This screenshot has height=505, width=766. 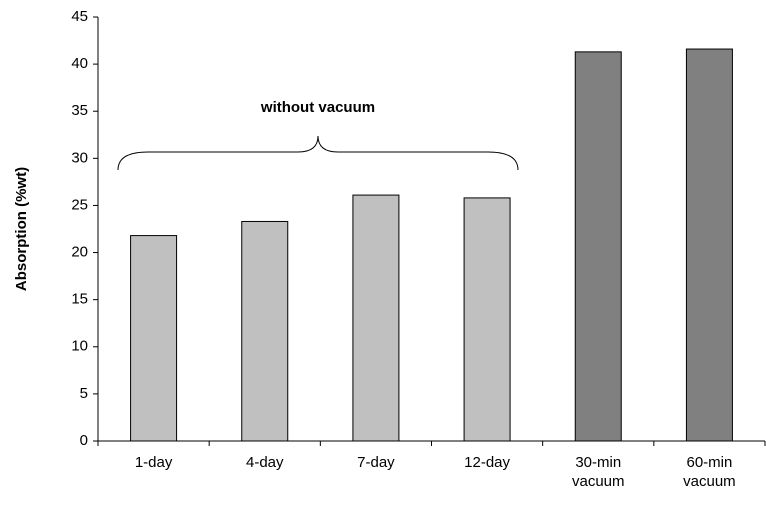 I want to click on y-tick-label: 30, so click(x=79, y=157).